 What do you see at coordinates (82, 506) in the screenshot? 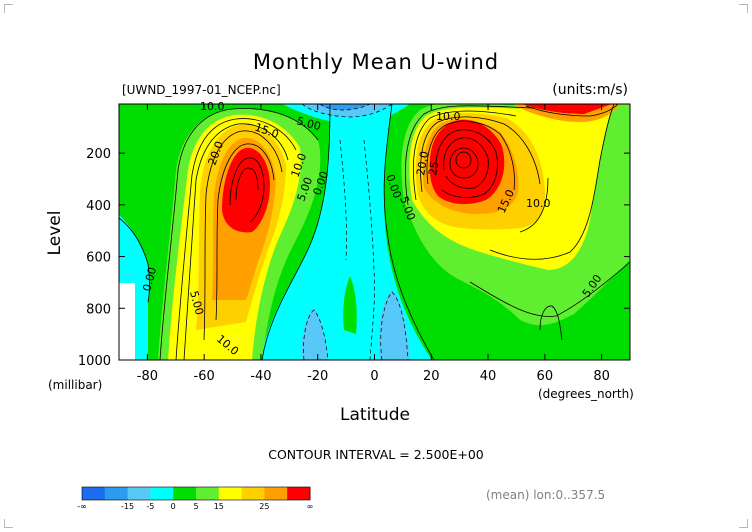
I see `colorbar-label: -∞` at bounding box center [82, 506].